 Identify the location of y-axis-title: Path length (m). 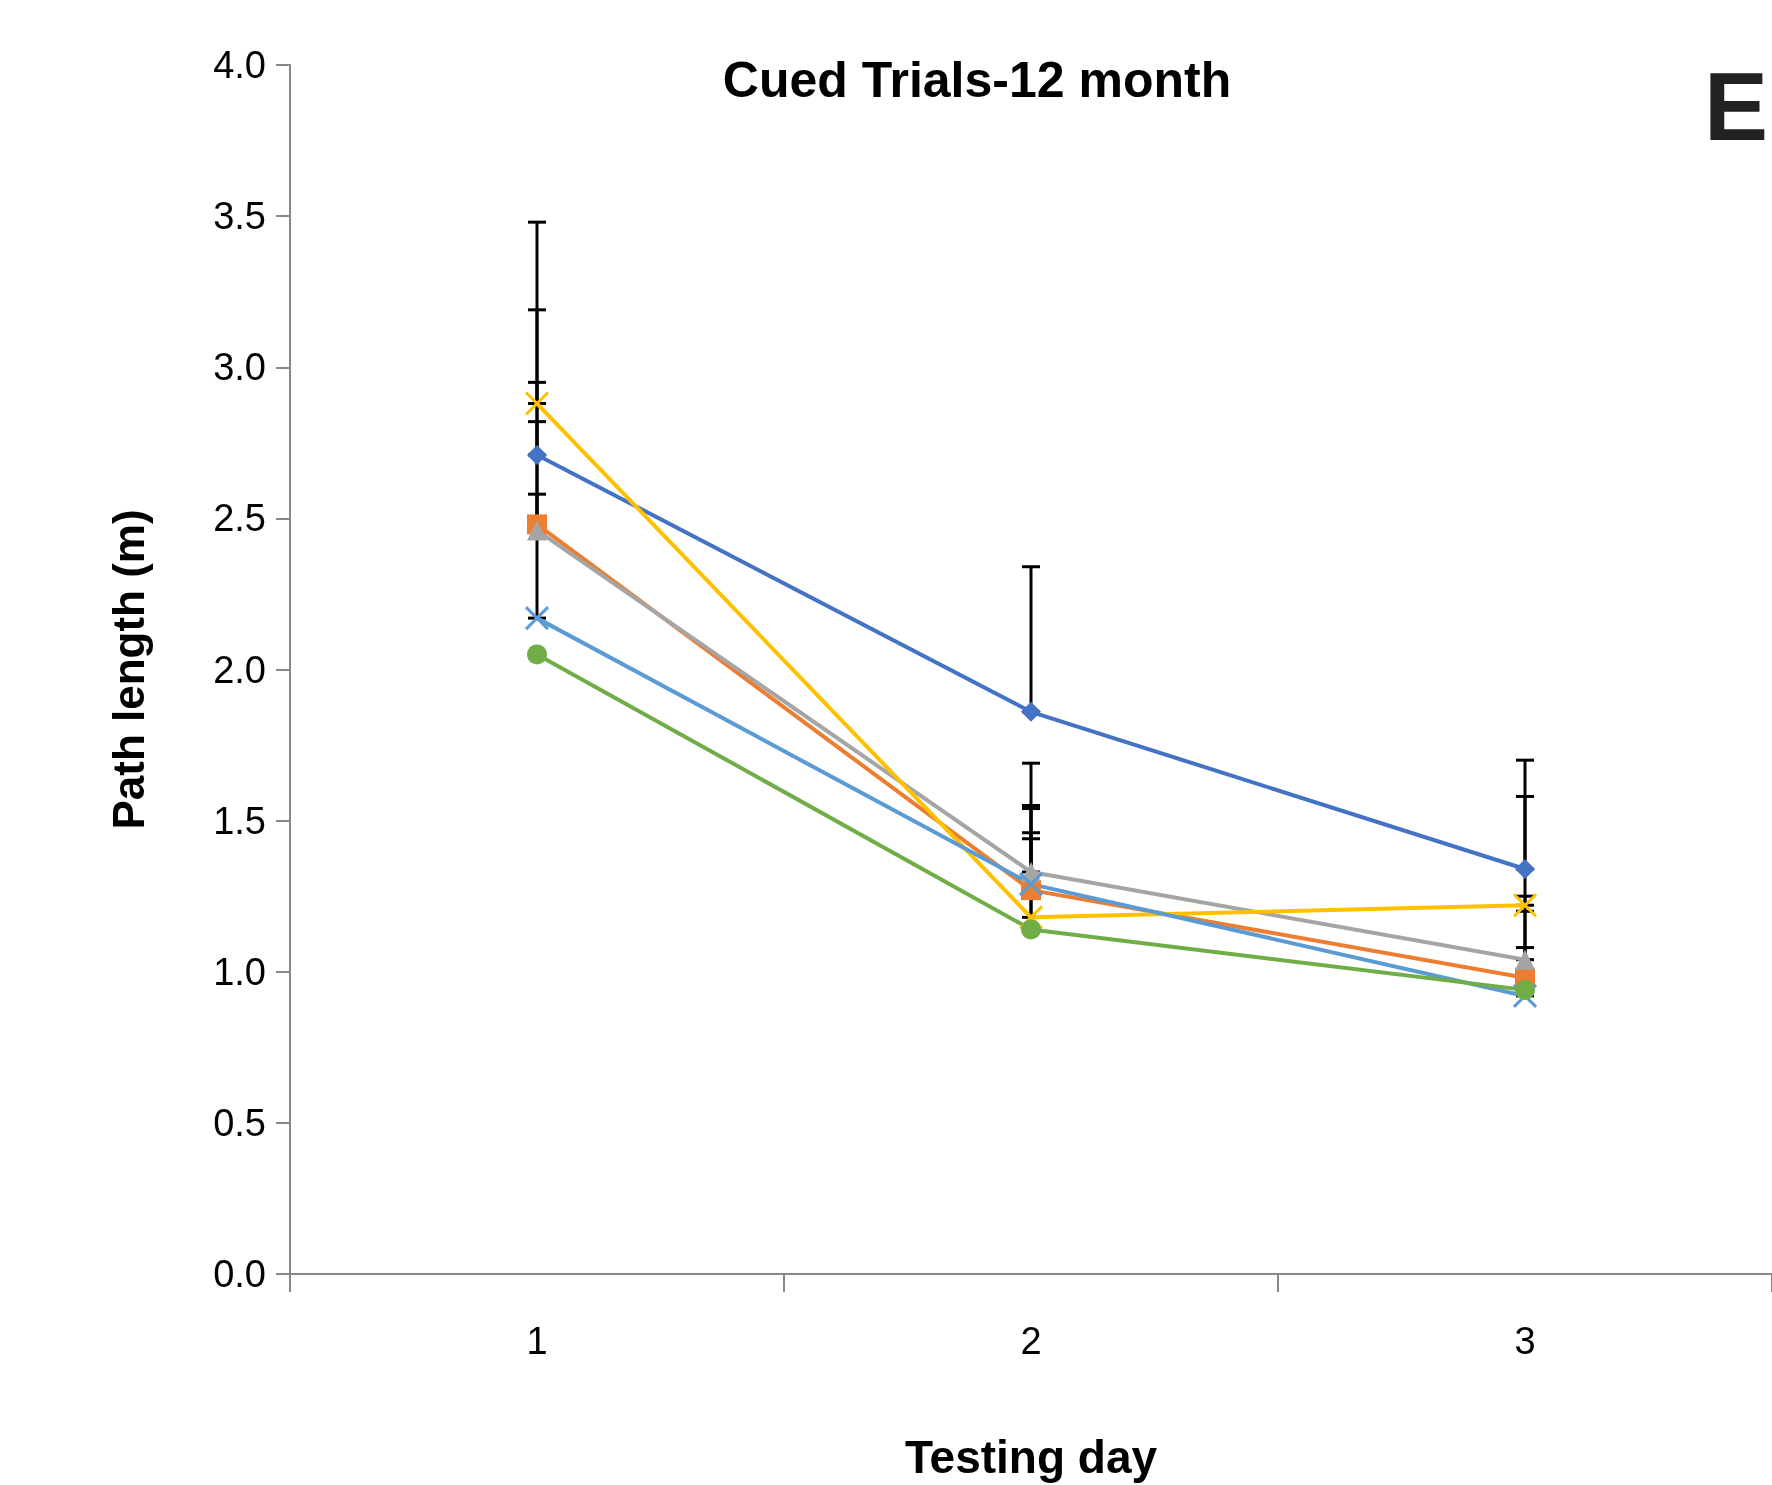
(128, 669).